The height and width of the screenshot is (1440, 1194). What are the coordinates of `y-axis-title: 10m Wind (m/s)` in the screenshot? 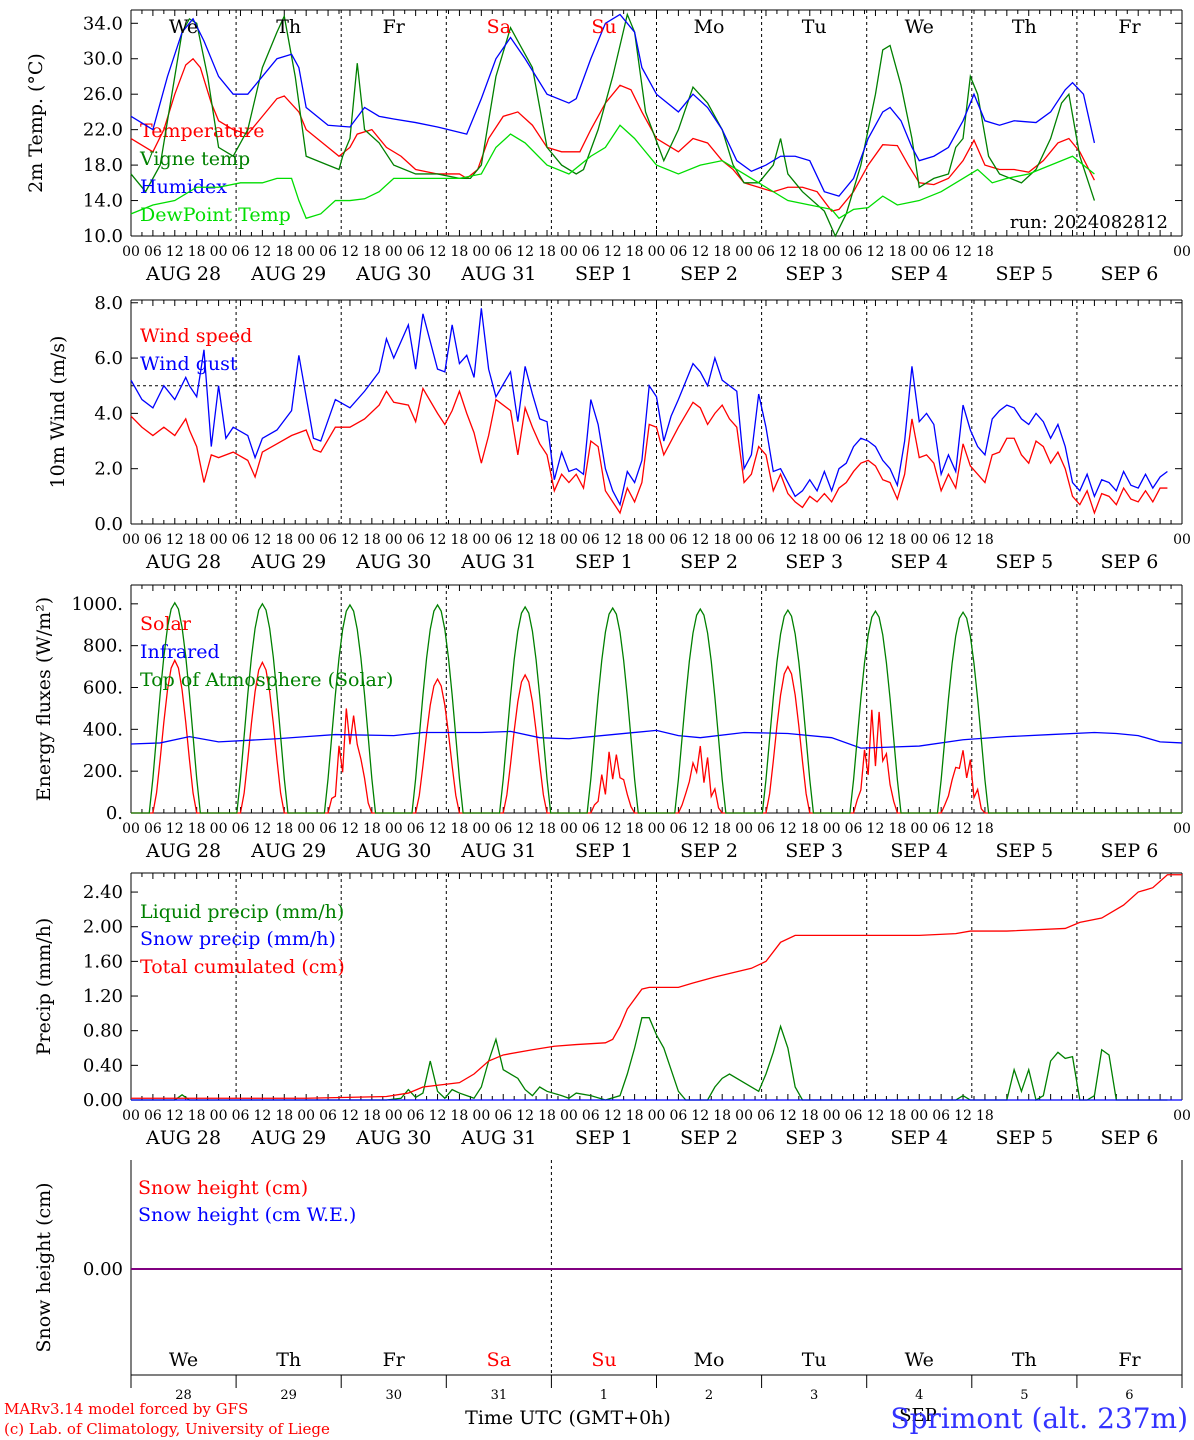 It's located at (58, 412).